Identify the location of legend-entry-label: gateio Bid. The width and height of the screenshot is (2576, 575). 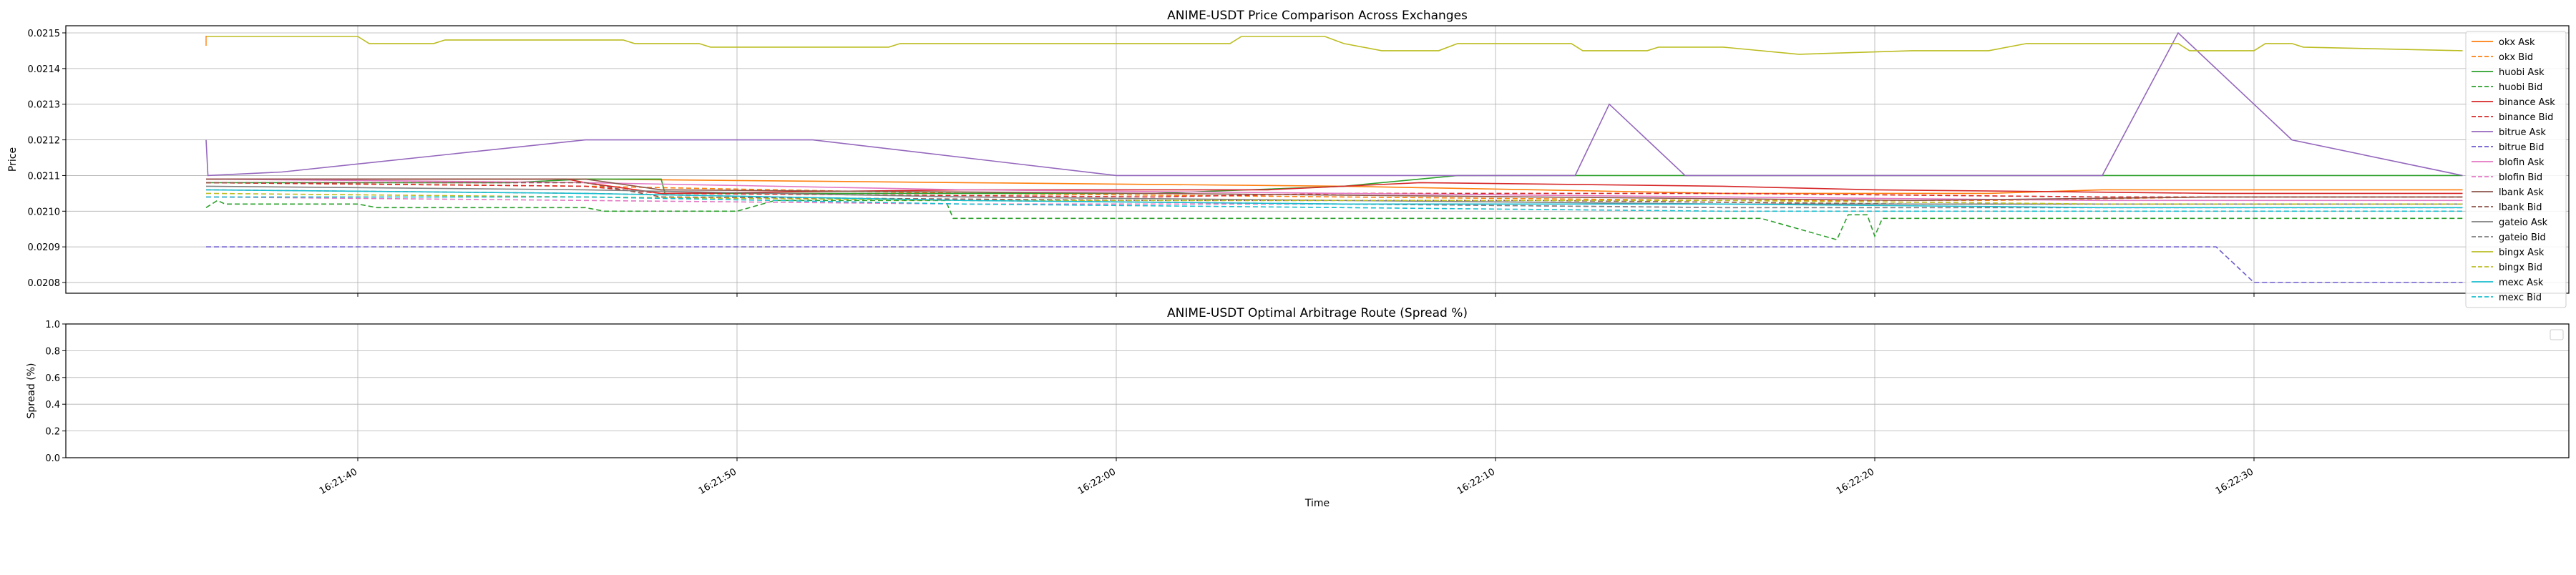
(2522, 237).